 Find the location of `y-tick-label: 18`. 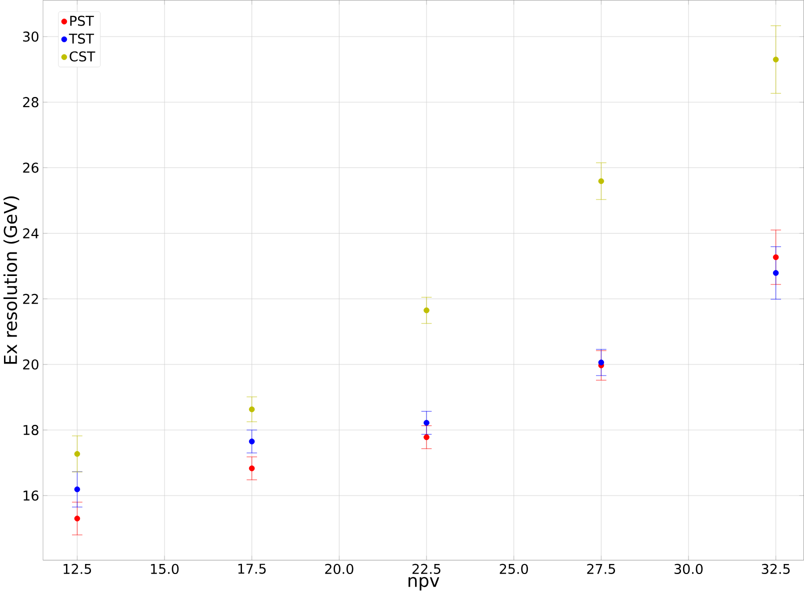

y-tick-label: 18 is located at coordinates (31, 430).